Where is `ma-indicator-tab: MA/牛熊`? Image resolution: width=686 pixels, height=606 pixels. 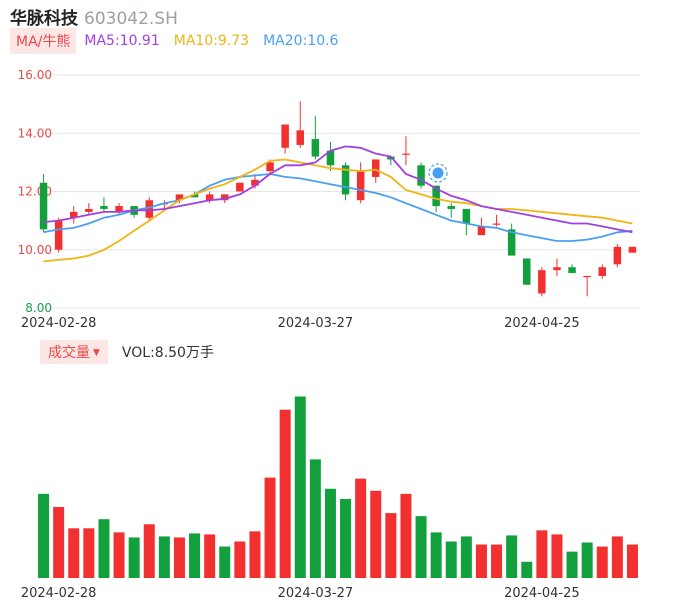 ma-indicator-tab: MA/牛熊 is located at coordinates (43, 41).